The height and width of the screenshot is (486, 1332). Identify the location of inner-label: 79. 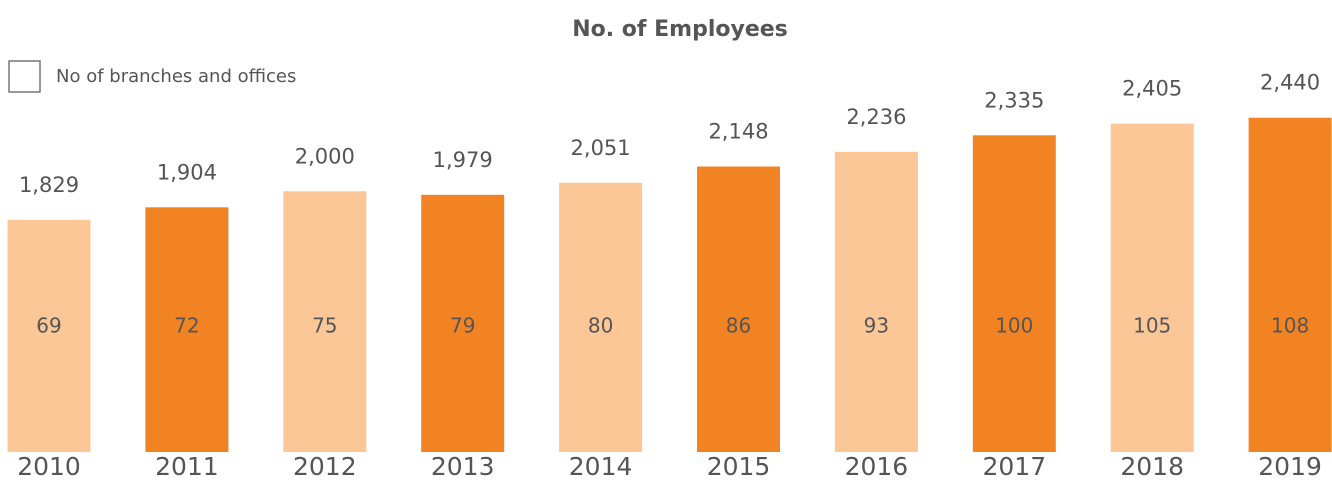
(462, 326).